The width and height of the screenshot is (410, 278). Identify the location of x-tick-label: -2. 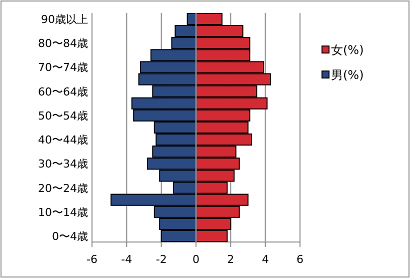
(161, 259).